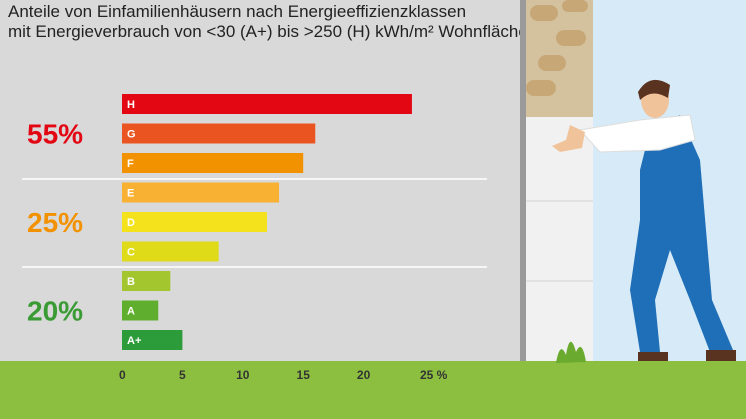 The image size is (746, 419). Describe the element at coordinates (131, 253) in the screenshot. I see `bar-label: C` at that location.